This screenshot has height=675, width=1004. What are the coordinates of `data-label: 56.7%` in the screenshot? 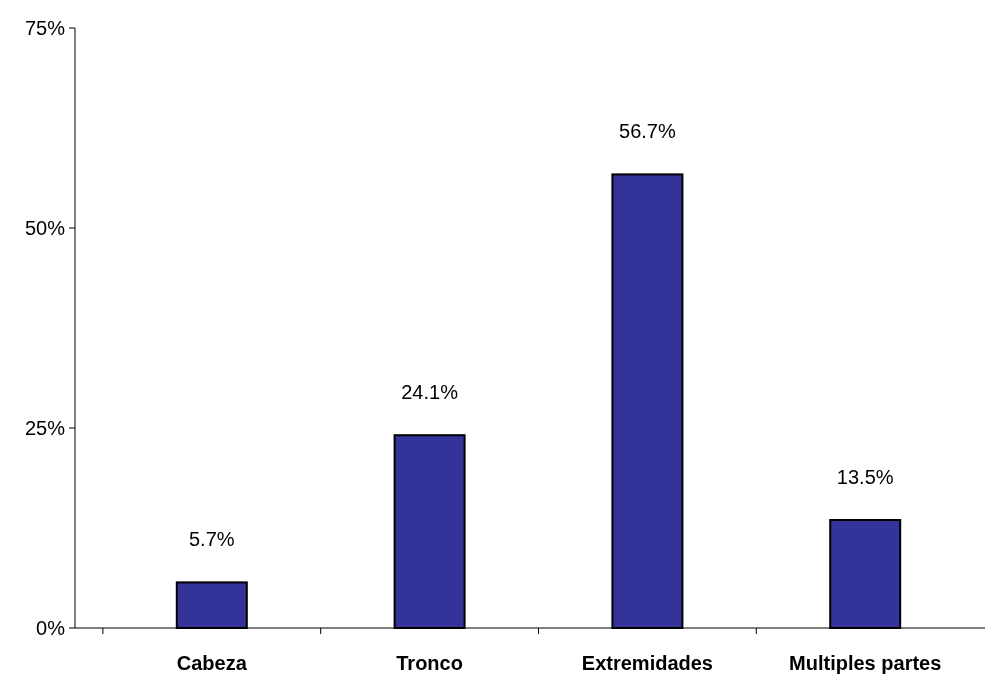 It's located at (647, 131).